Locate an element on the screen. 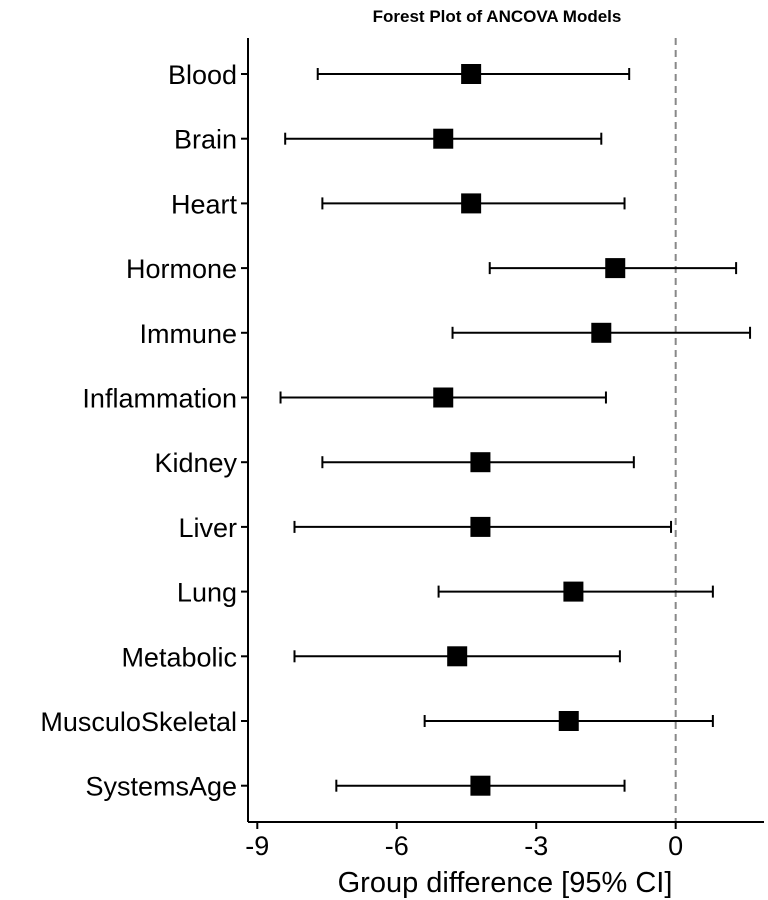 The image size is (768, 900). x-axis-label: Group difference [95% CI] is located at coordinates (505, 883).